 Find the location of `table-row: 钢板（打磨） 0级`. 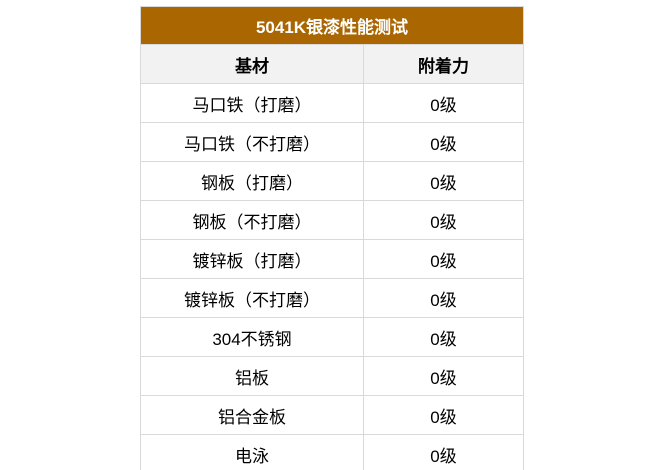

table-row: 钢板（打磨） 0级 is located at coordinates (332, 181).